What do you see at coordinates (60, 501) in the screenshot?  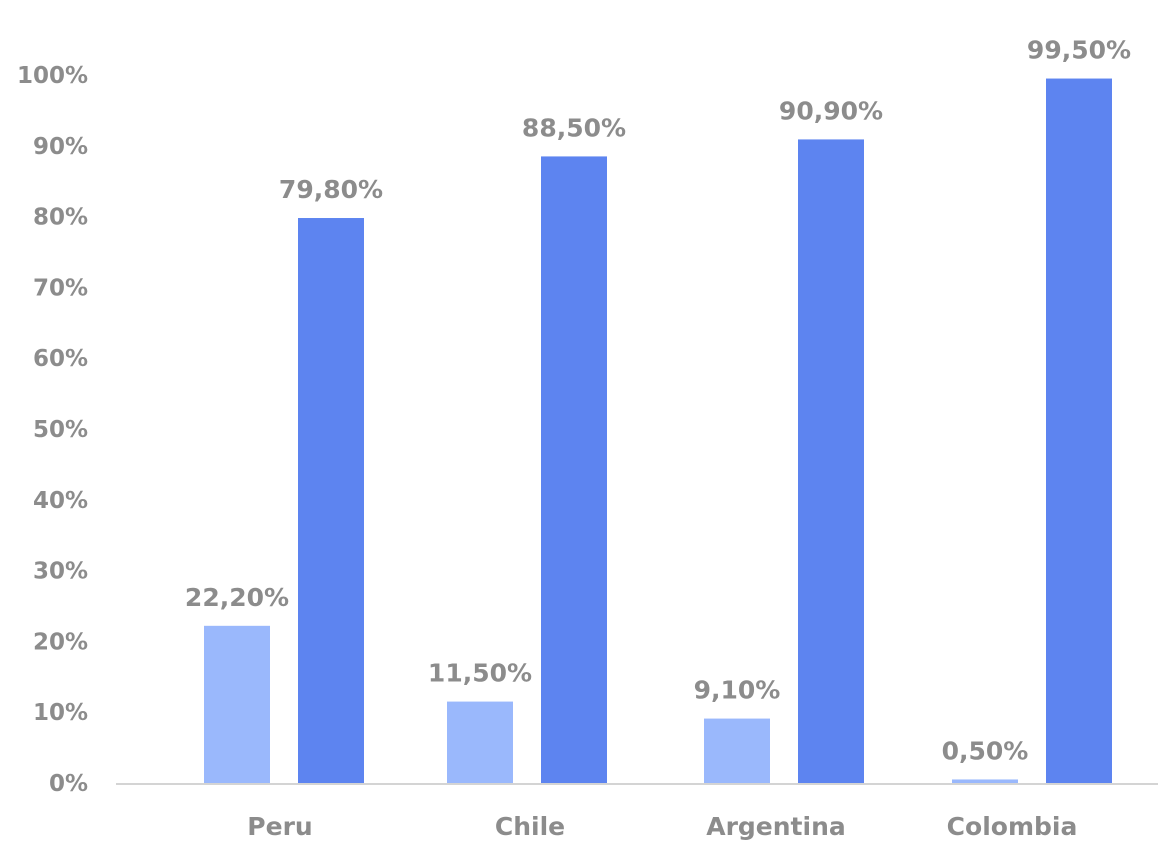 I see `y-tick-label: 40%` at bounding box center [60, 501].